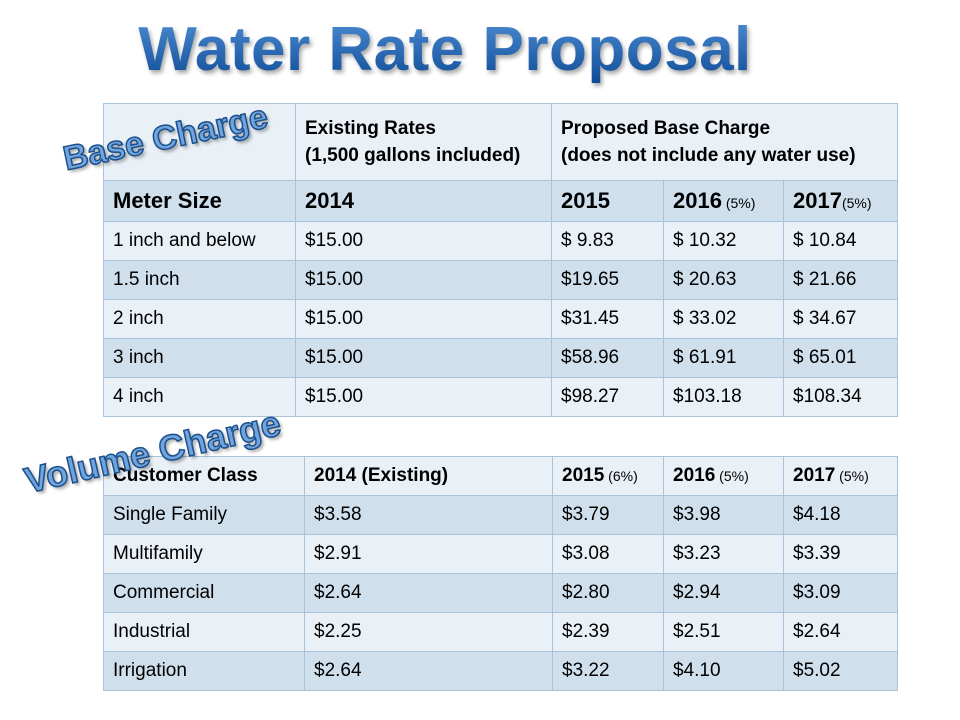  What do you see at coordinates (204, 593) in the screenshot?
I see `table-cell: Commercial` at bounding box center [204, 593].